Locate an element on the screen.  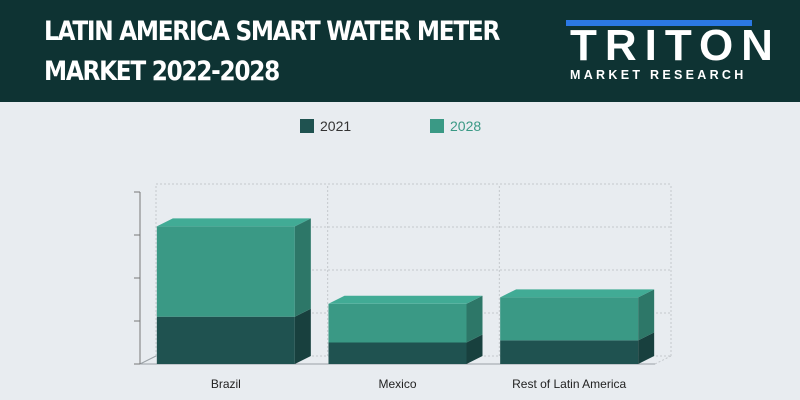
x-tick-label-0: Brazil is located at coordinates (226, 384).